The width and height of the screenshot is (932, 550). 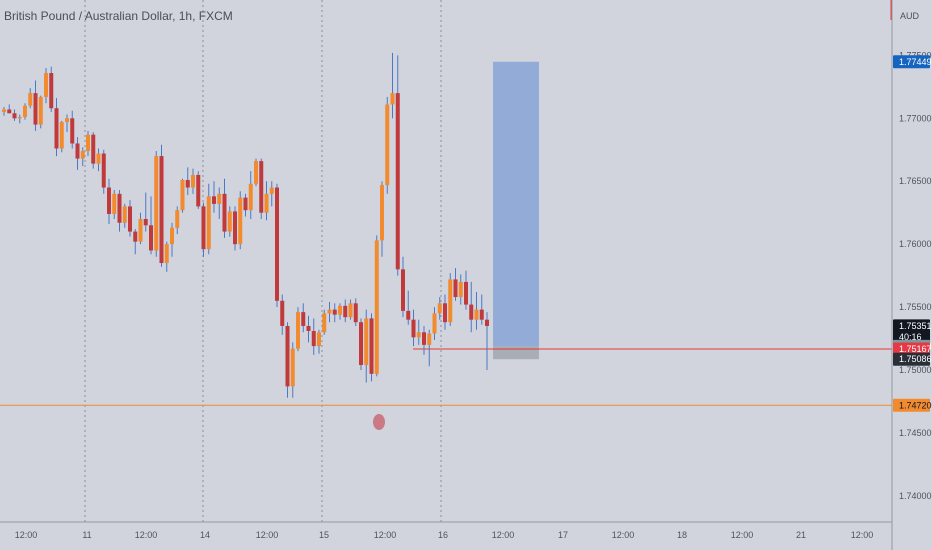 What do you see at coordinates (915, 359) in the screenshot?
I see `price-badge-label: 1.75086` at bounding box center [915, 359].